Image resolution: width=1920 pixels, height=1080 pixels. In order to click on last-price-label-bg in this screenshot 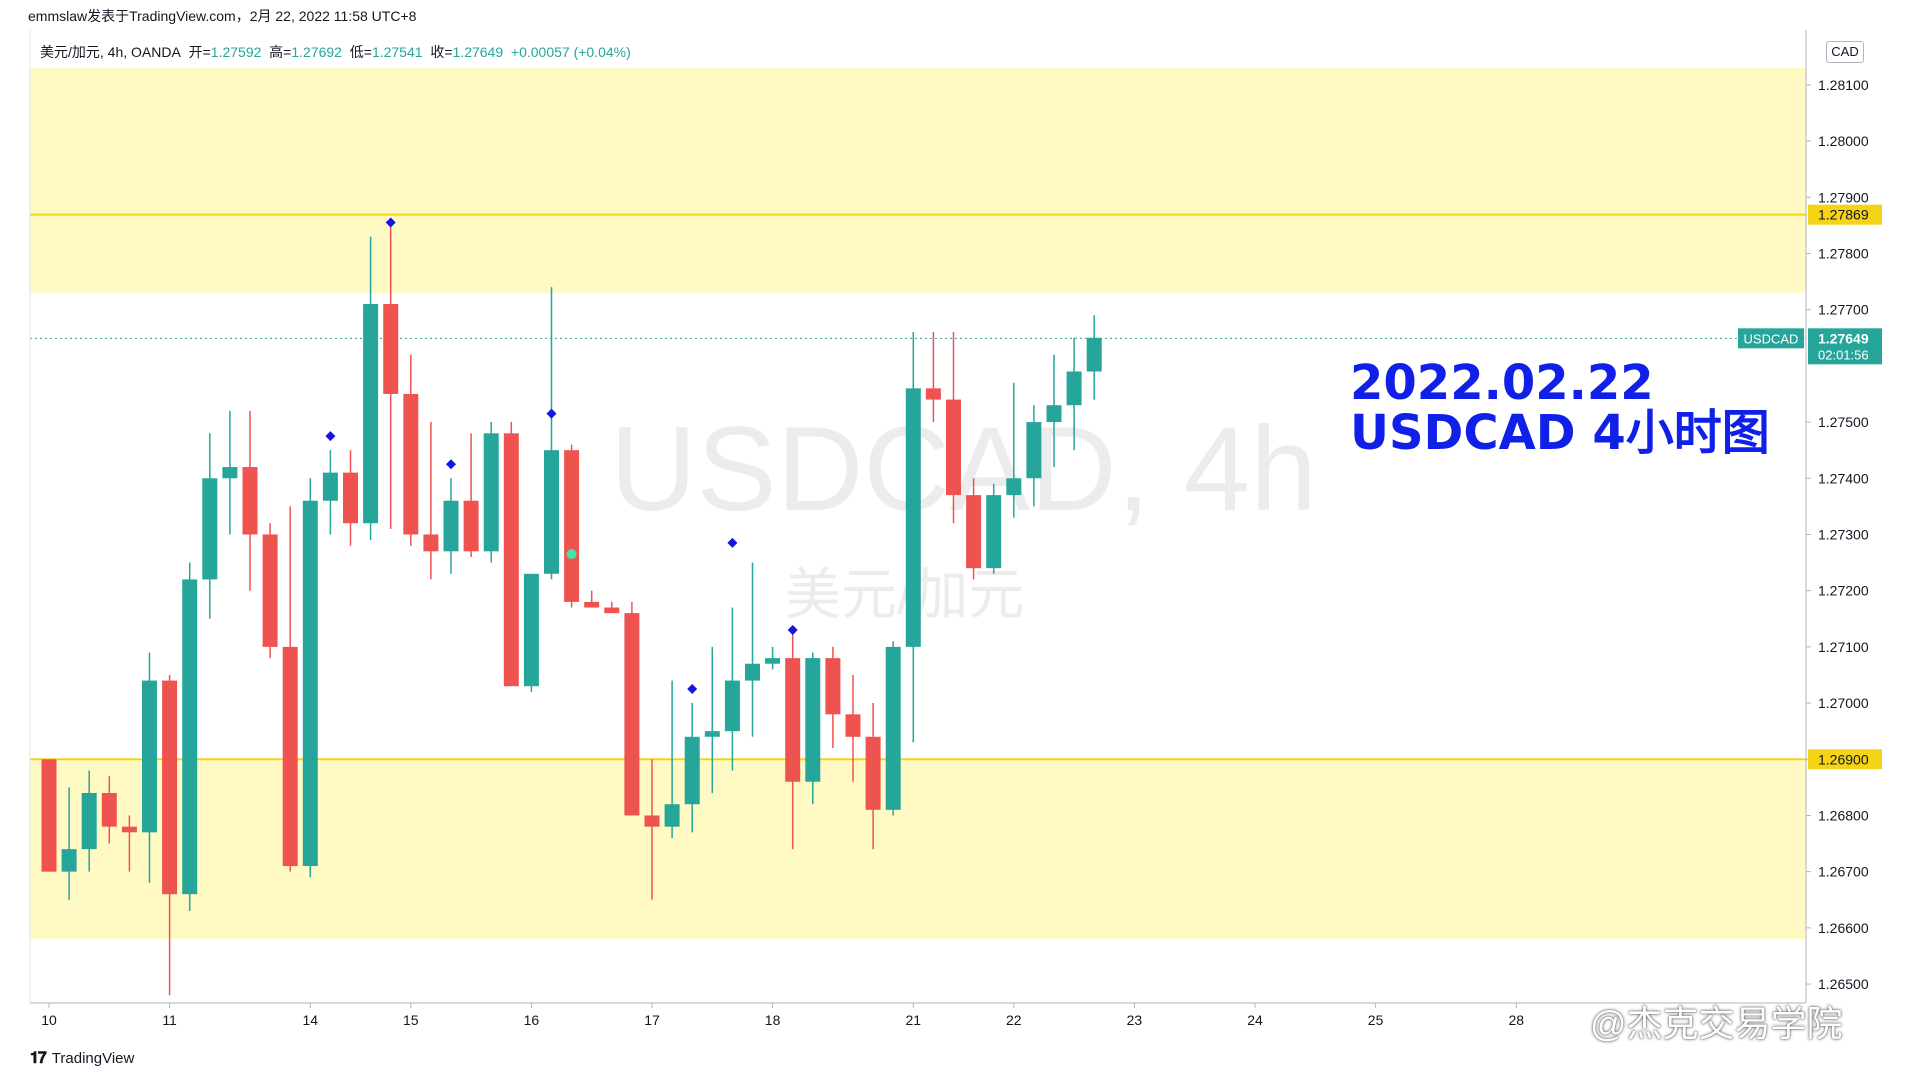, I will do `click(1845, 346)`.